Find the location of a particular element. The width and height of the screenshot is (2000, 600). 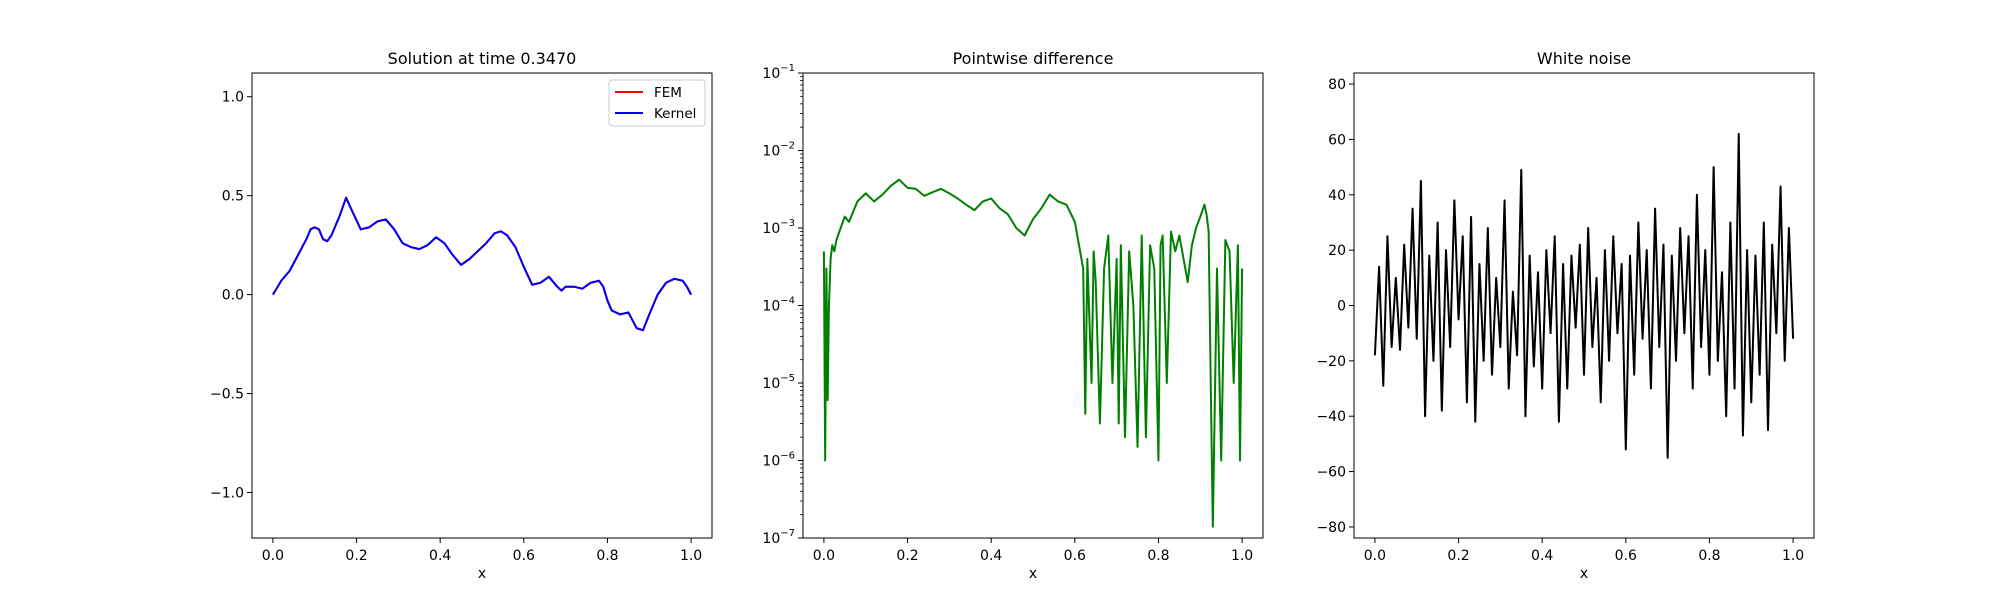

y-tick-label: 1.0 is located at coordinates (233, 98).